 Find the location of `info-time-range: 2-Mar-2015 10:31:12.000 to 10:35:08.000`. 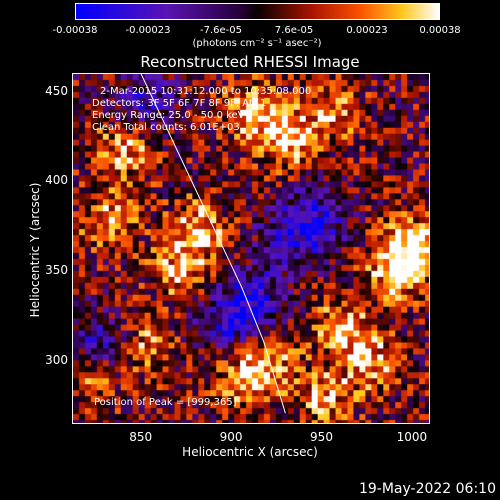

info-time-range: 2-Mar-2015 10:31:12.000 to 10:35:08.000 is located at coordinates (206, 91).